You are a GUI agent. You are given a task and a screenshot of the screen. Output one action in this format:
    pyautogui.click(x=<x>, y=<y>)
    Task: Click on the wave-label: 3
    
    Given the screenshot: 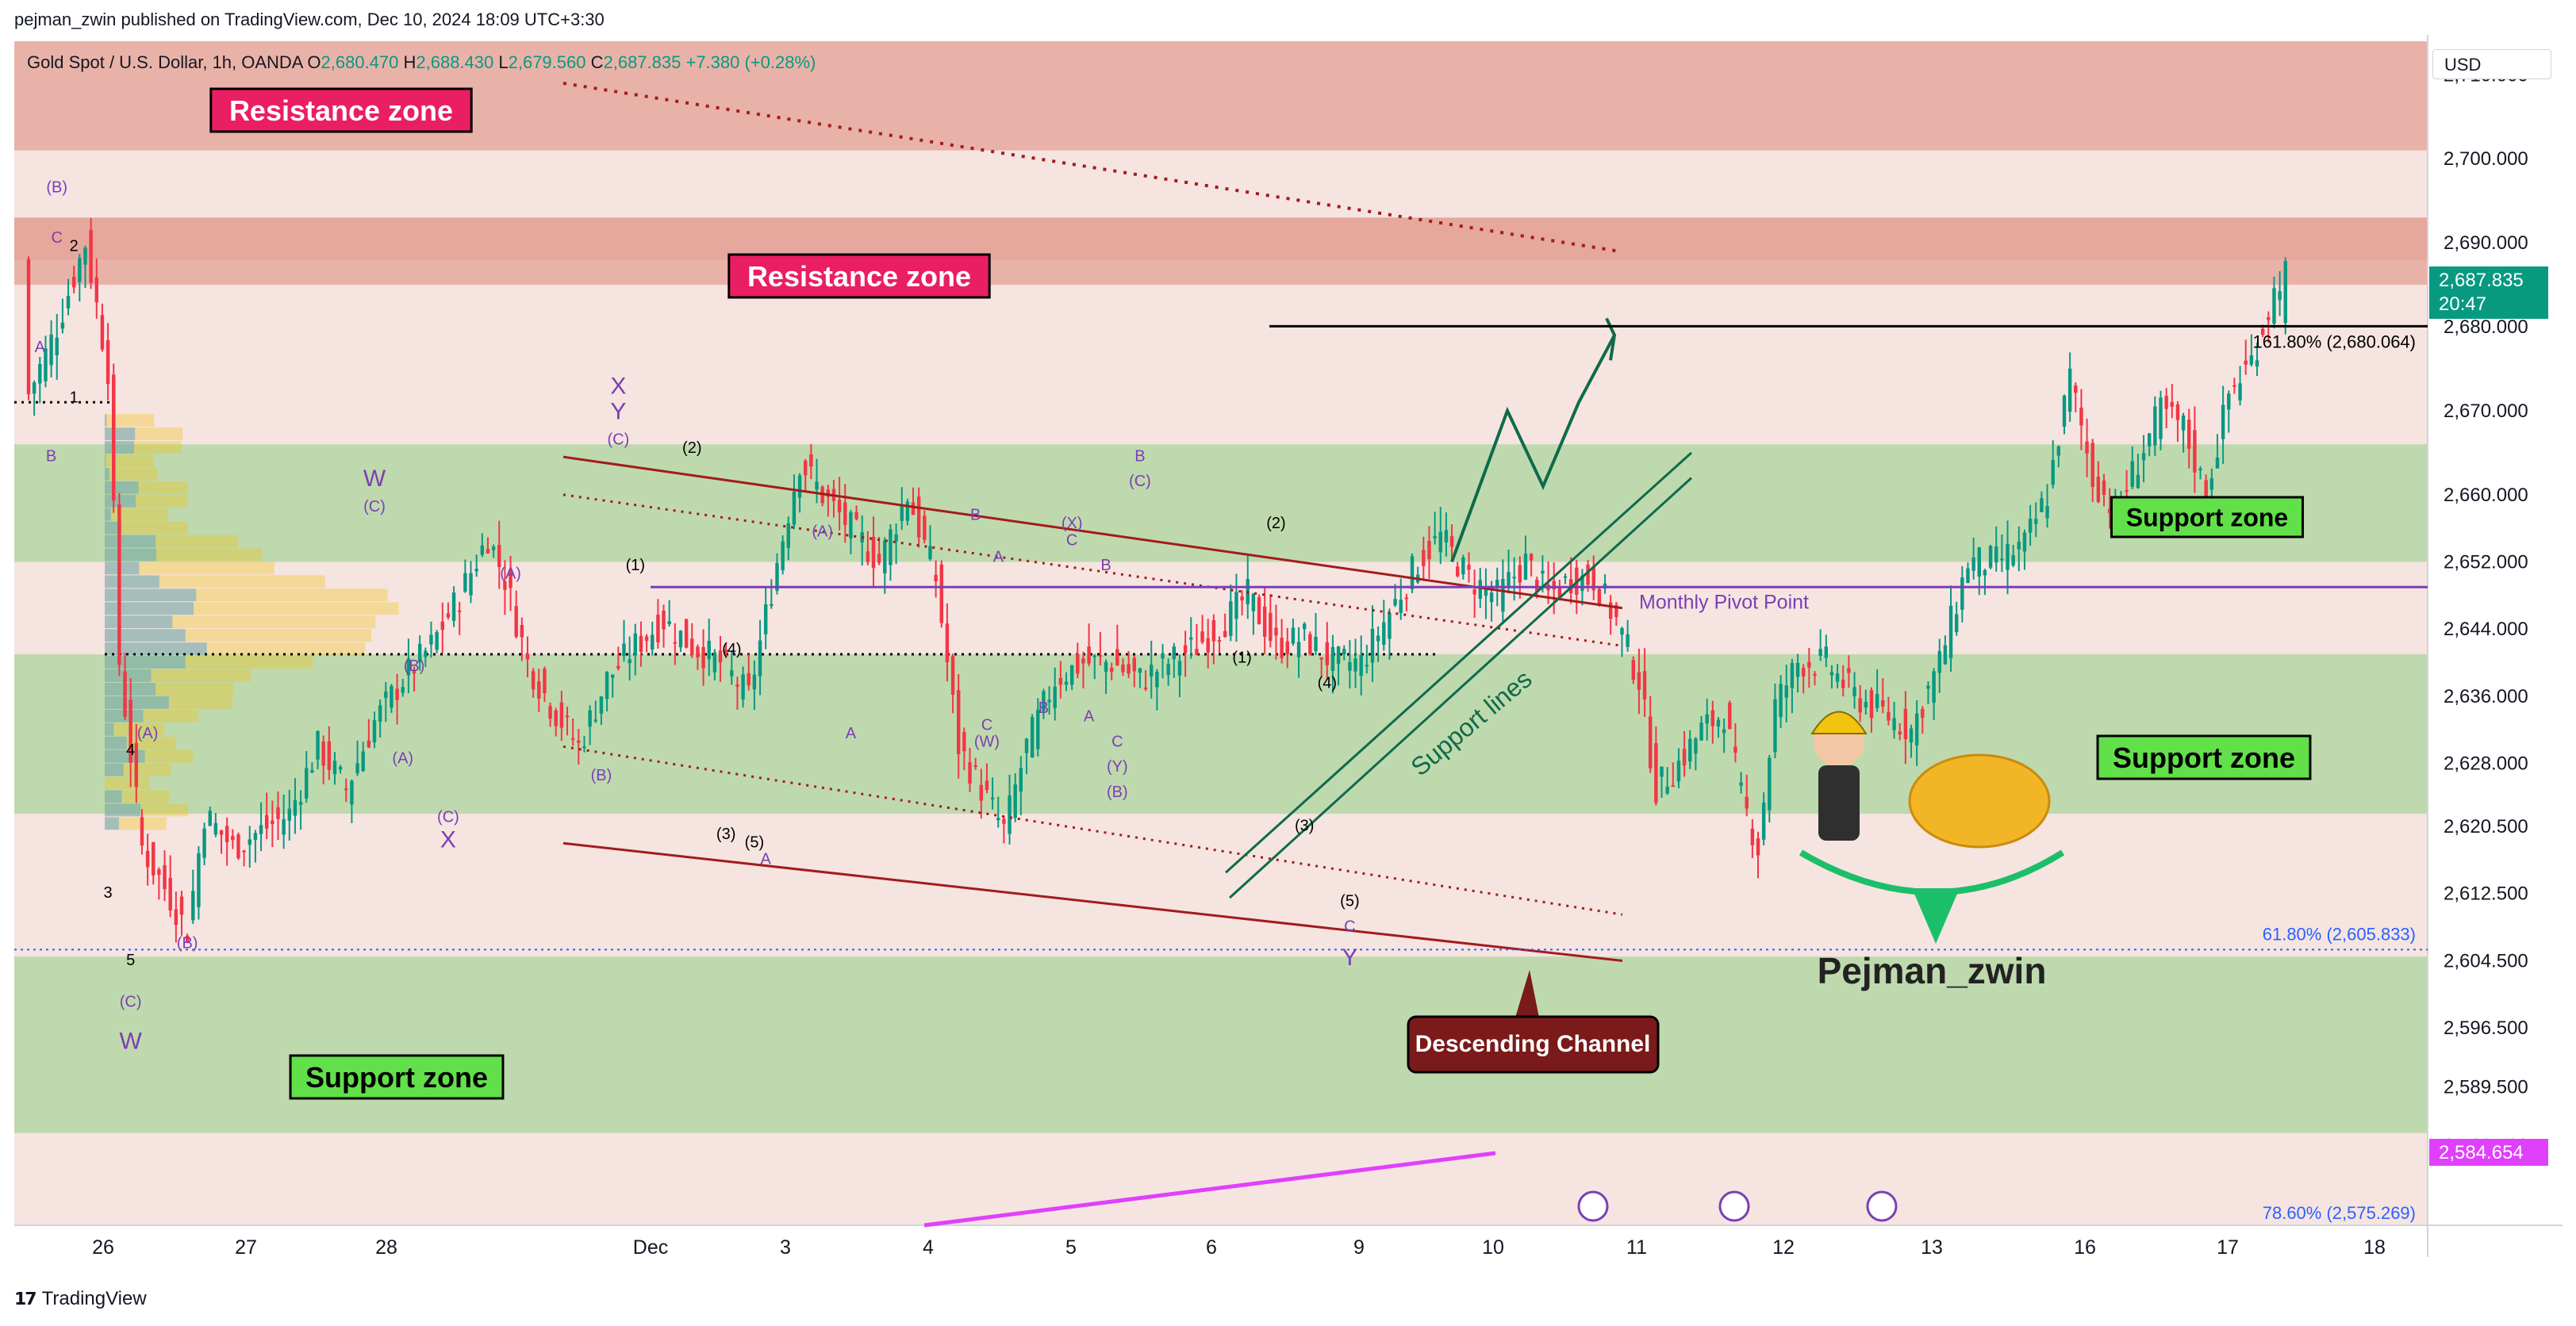 What is the action you would take?
    pyautogui.click(x=108, y=893)
    